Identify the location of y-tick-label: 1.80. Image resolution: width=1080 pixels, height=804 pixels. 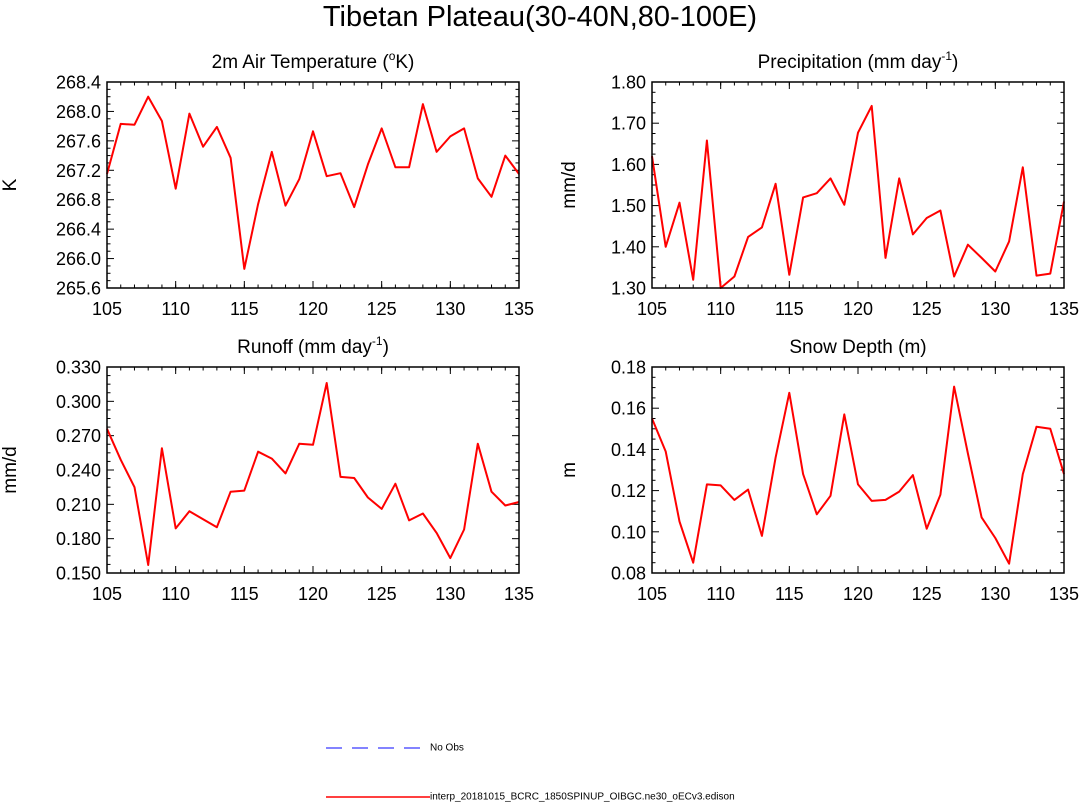
(628, 83).